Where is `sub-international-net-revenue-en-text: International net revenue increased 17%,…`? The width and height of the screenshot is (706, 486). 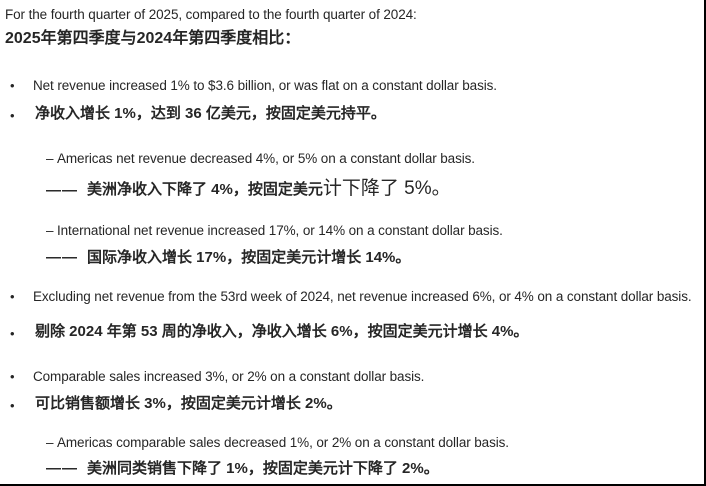
sub-international-net-revenue-en-text: International net revenue increased 17%,… is located at coordinates (280, 230).